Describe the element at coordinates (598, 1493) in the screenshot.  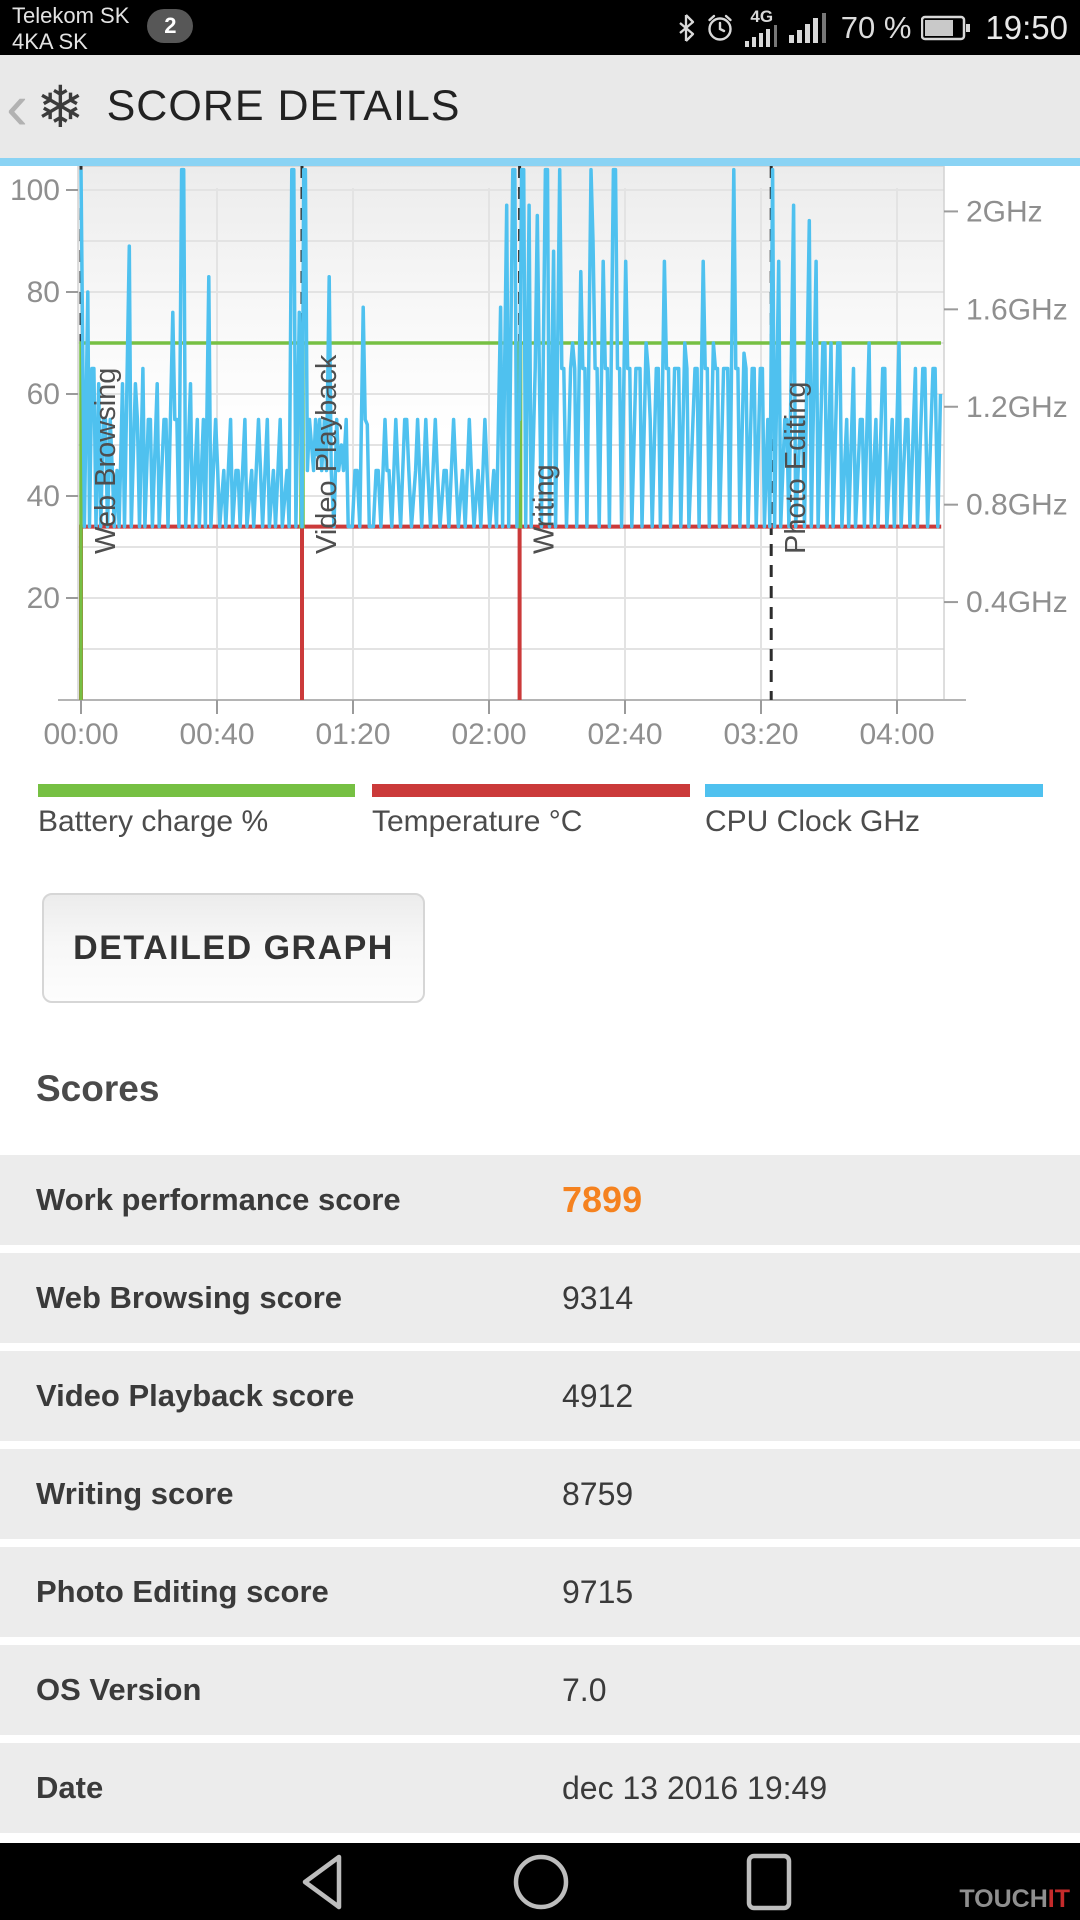
I see `score-row-value: 8759` at that location.